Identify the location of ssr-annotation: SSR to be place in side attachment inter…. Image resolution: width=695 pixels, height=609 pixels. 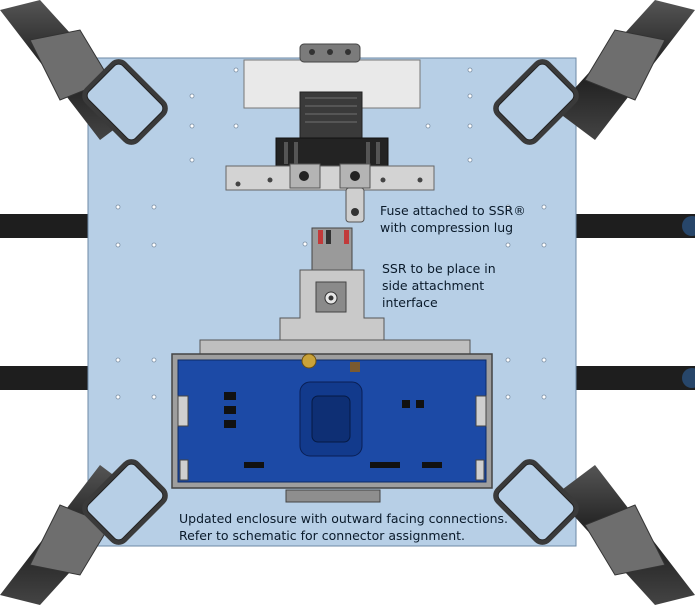
(439, 285).